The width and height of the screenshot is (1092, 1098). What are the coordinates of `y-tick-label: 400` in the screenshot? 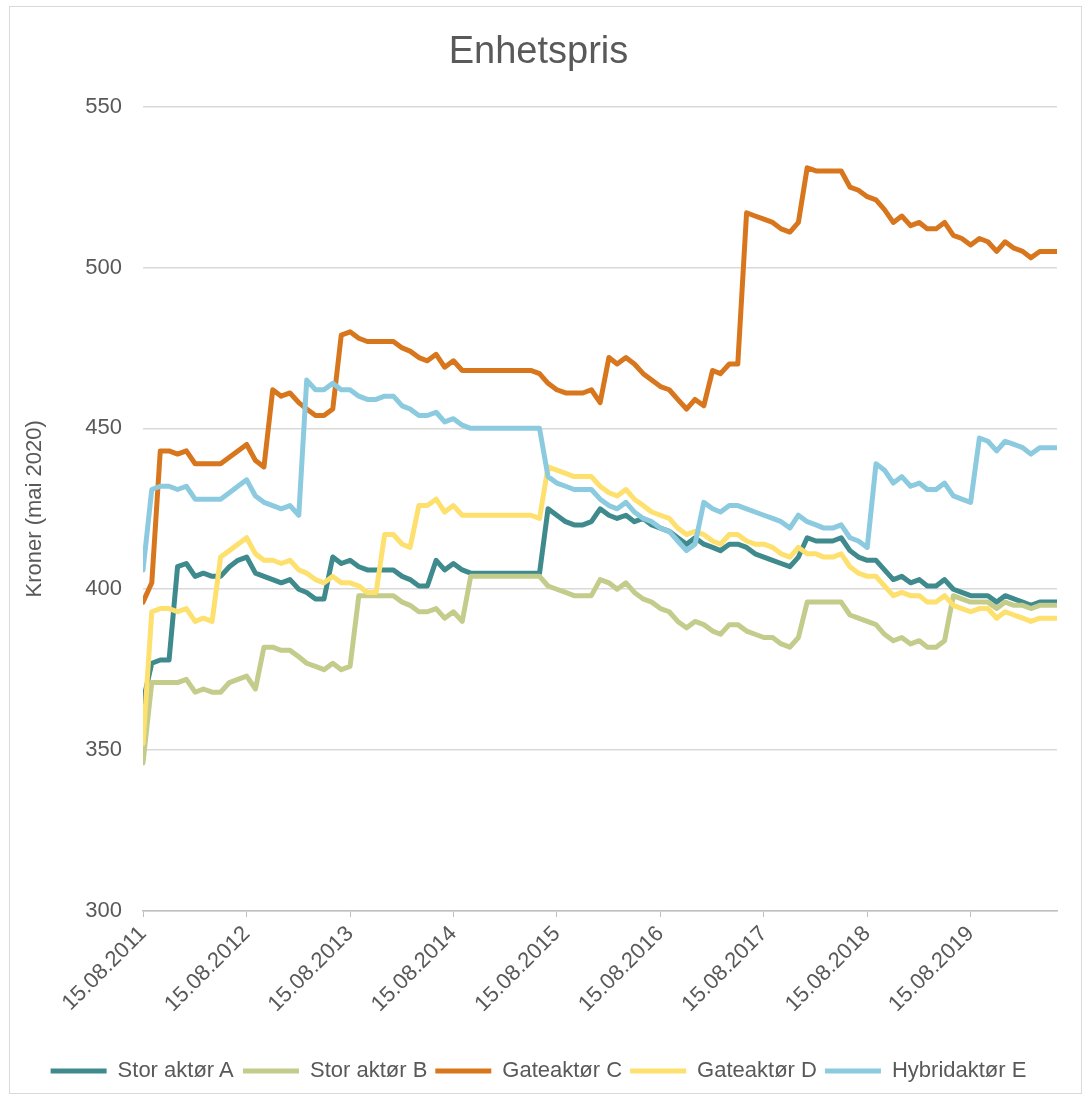 It's located at (103, 588).